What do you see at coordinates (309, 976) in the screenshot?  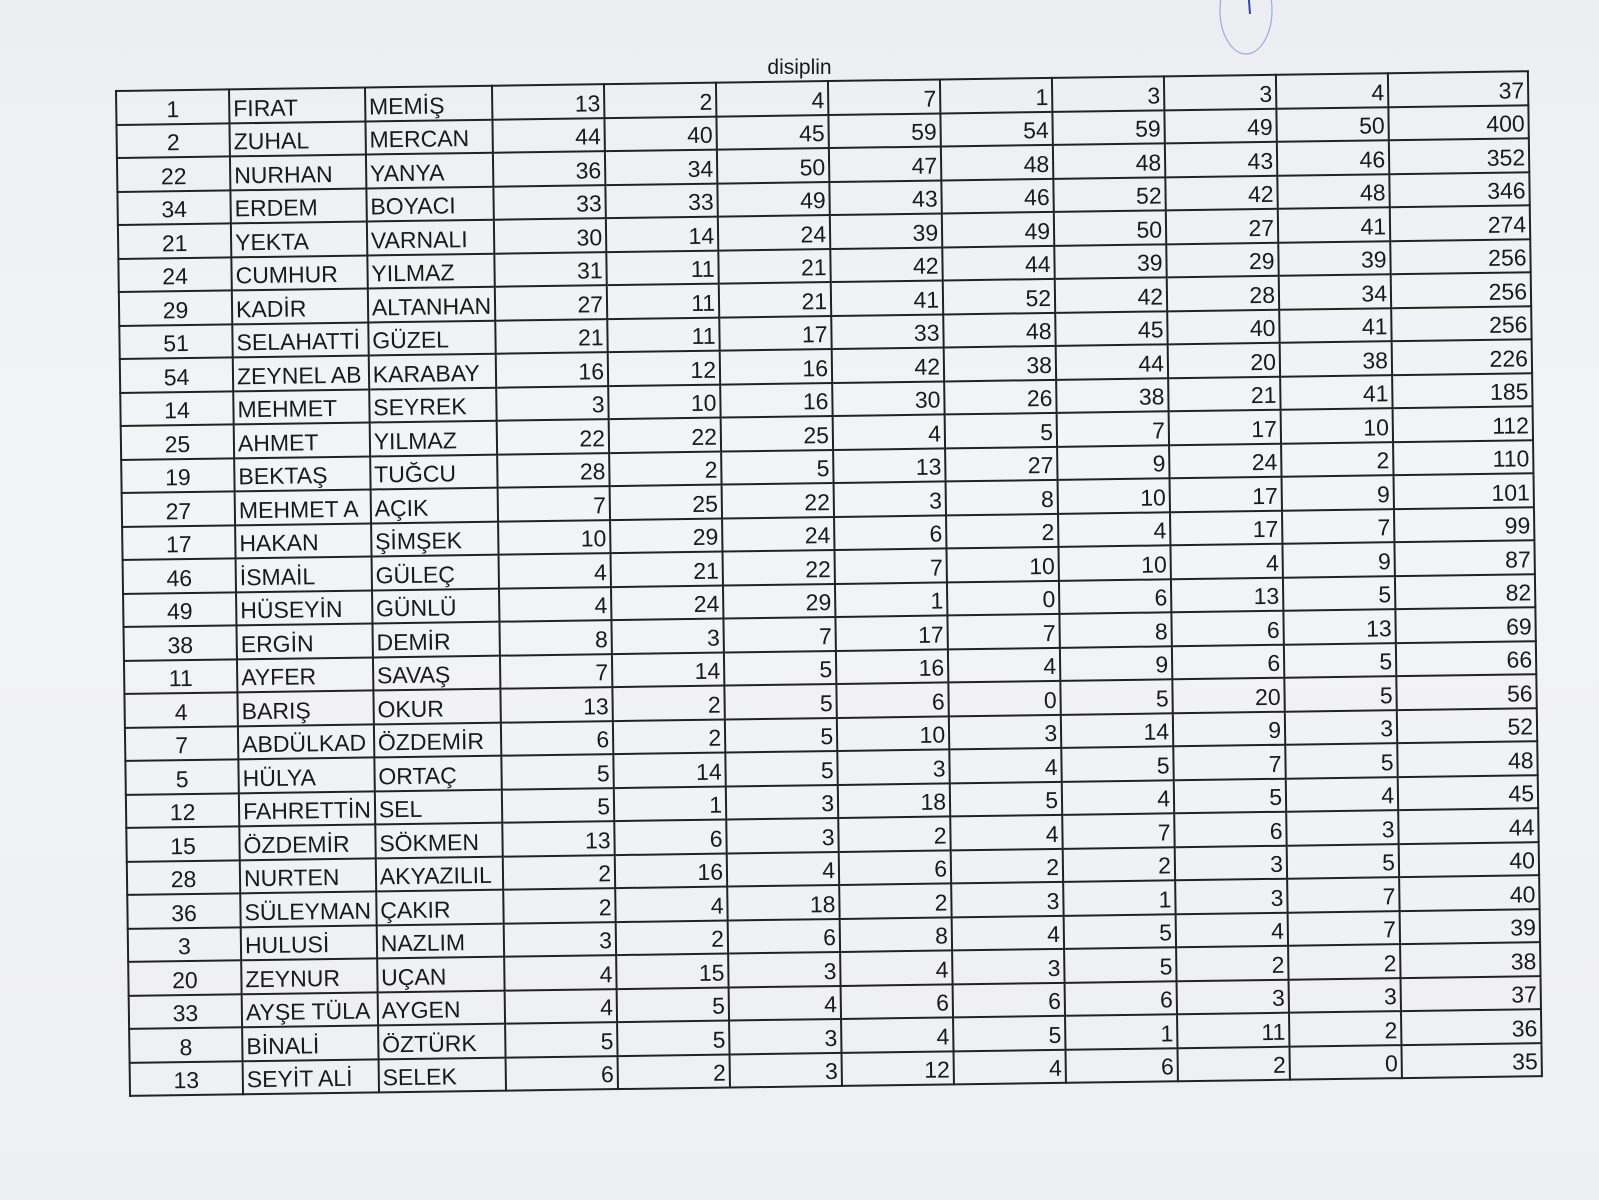 I see `first-name: ZEYNUR` at bounding box center [309, 976].